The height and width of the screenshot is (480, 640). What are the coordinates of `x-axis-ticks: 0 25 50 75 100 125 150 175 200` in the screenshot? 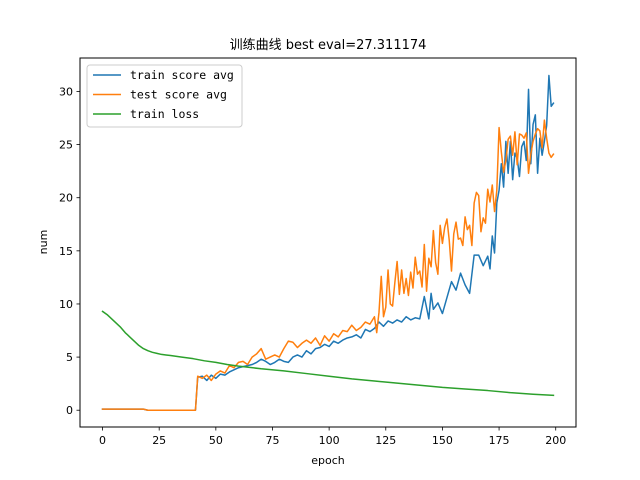 It's located at (332, 437).